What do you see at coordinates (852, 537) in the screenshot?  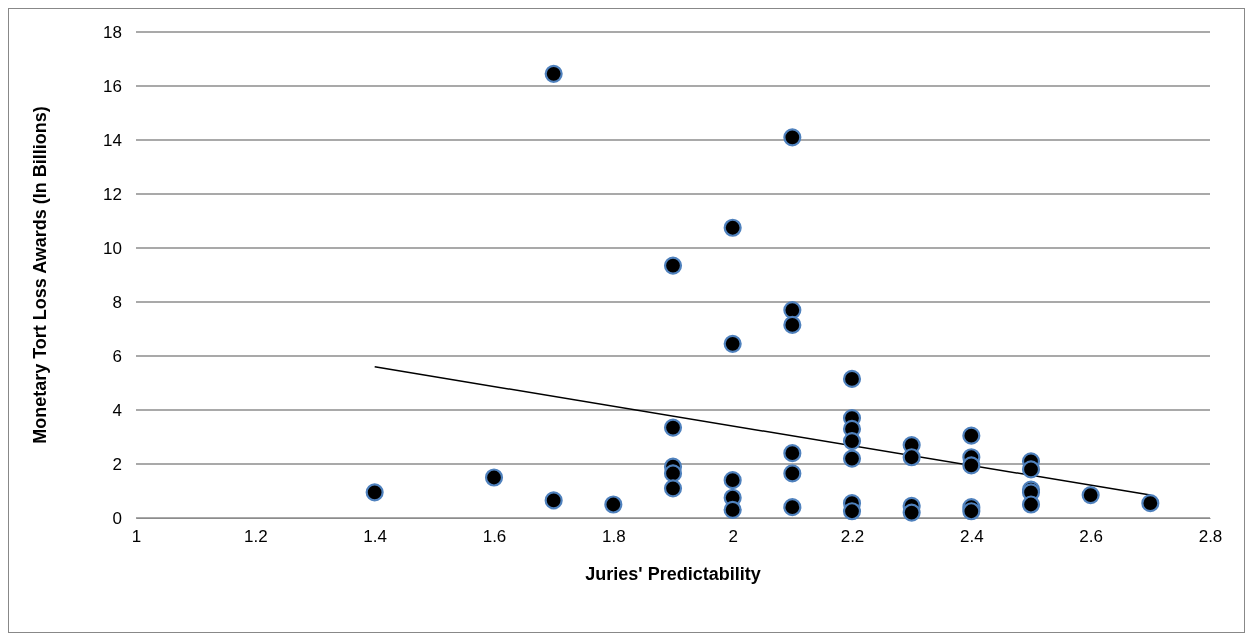 I see `x-tick-label: 2.2` at bounding box center [852, 537].